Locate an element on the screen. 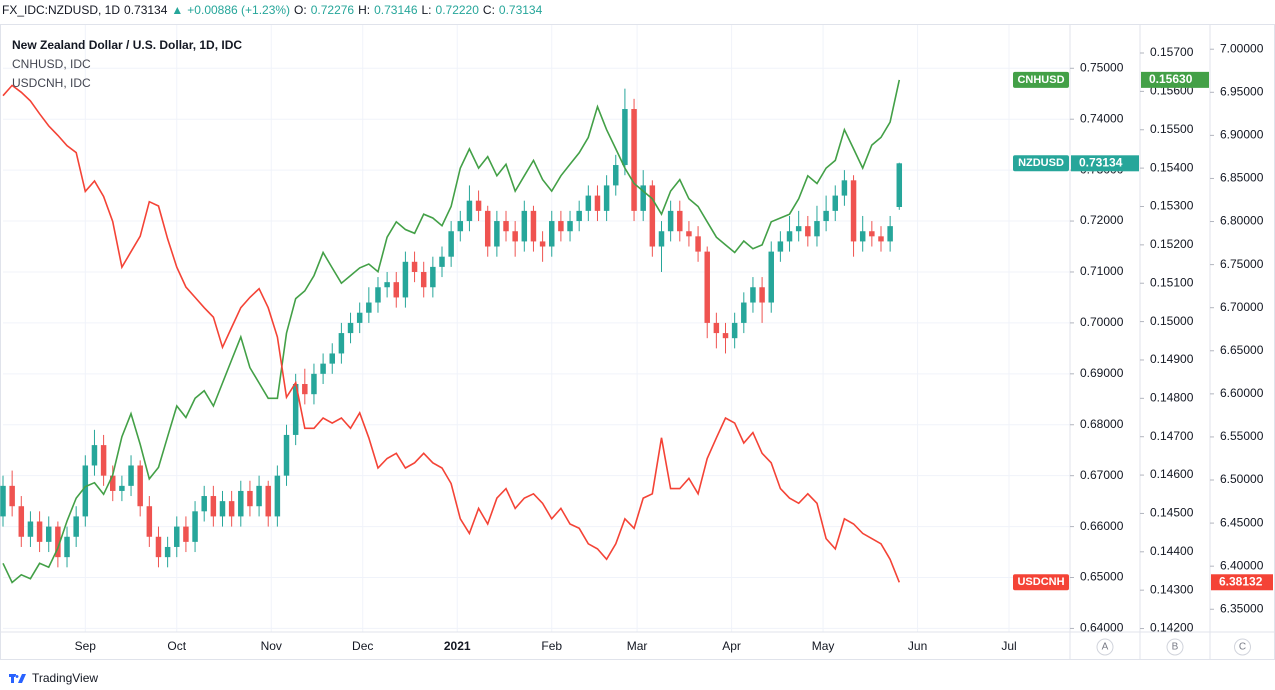 The image size is (1275, 690). last-value-tag is located at coordinates (1242, 582).